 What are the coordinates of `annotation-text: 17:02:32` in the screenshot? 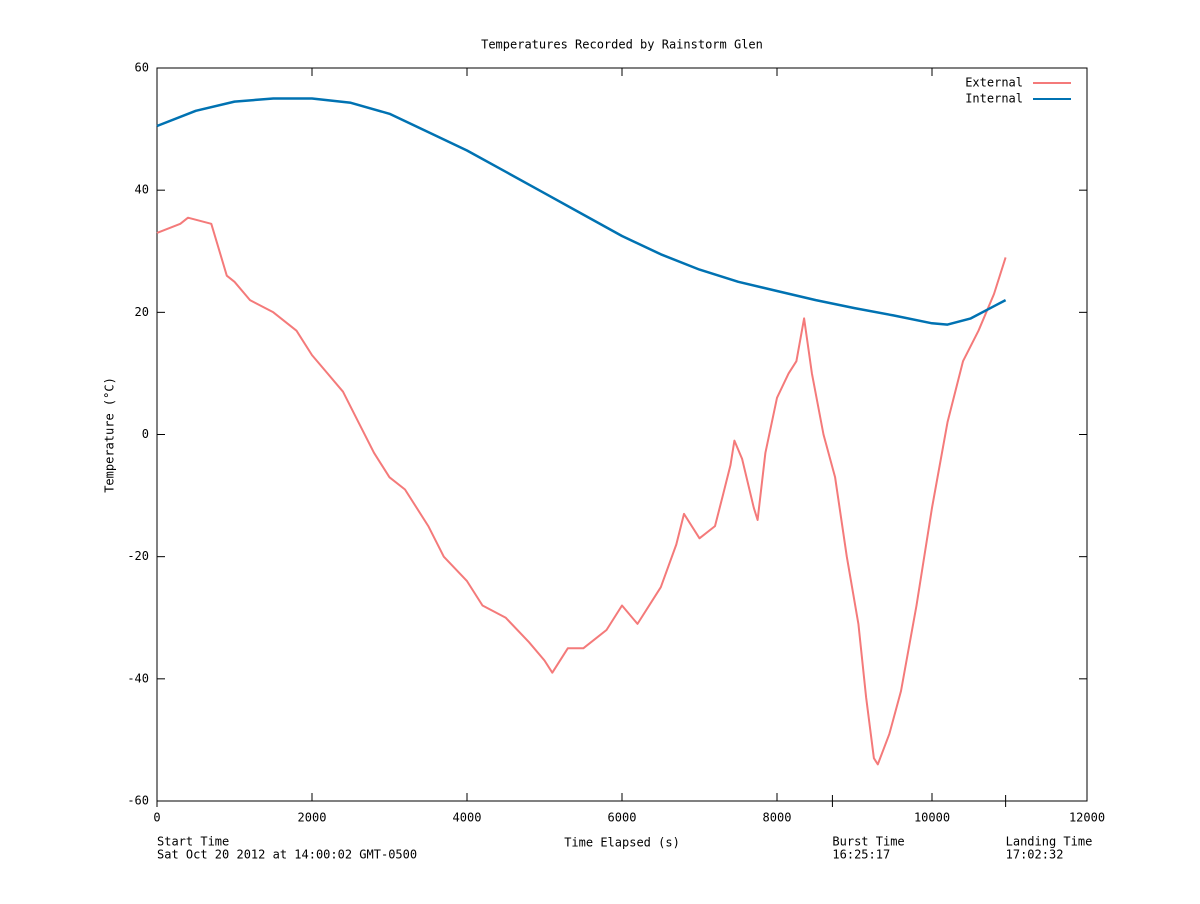 It's located at (1035, 855).